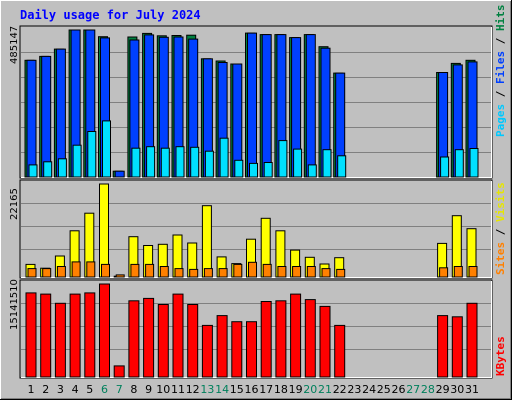 This screenshot has height=400, width=512. Describe the element at coordinates (500, 356) in the screenshot. I see `legend-kbytes: KBytes` at that location.